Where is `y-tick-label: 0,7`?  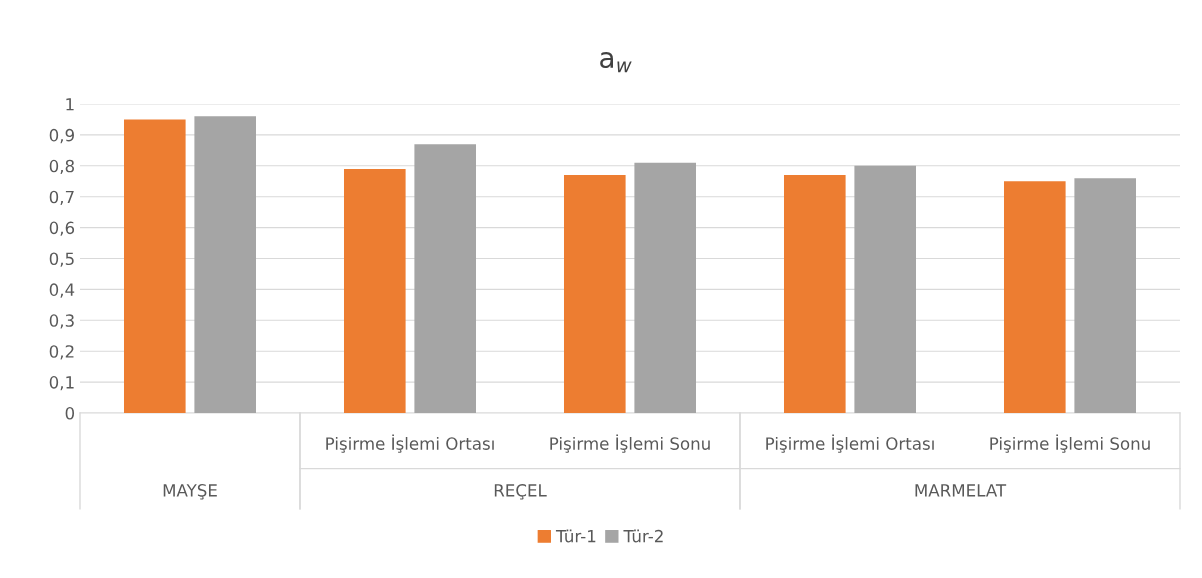 y-tick-label: 0,7 is located at coordinates (61, 197).